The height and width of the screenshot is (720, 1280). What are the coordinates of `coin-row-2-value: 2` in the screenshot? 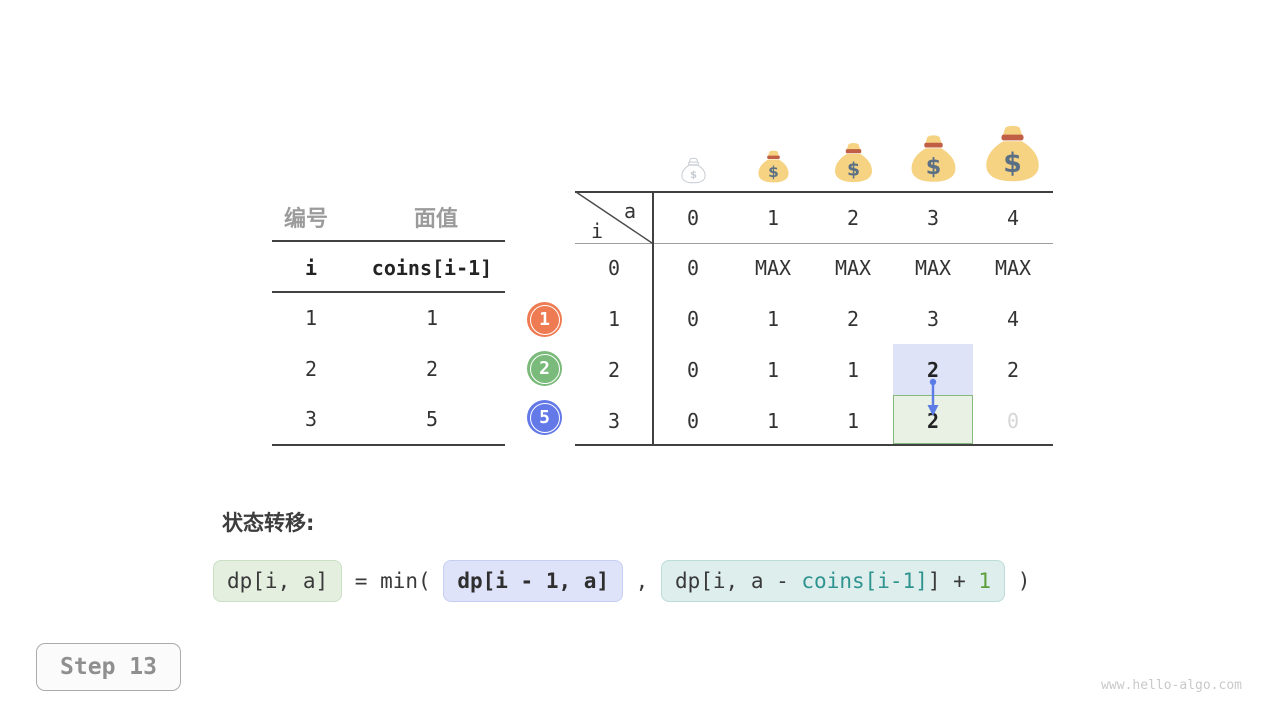 It's located at (432, 369).